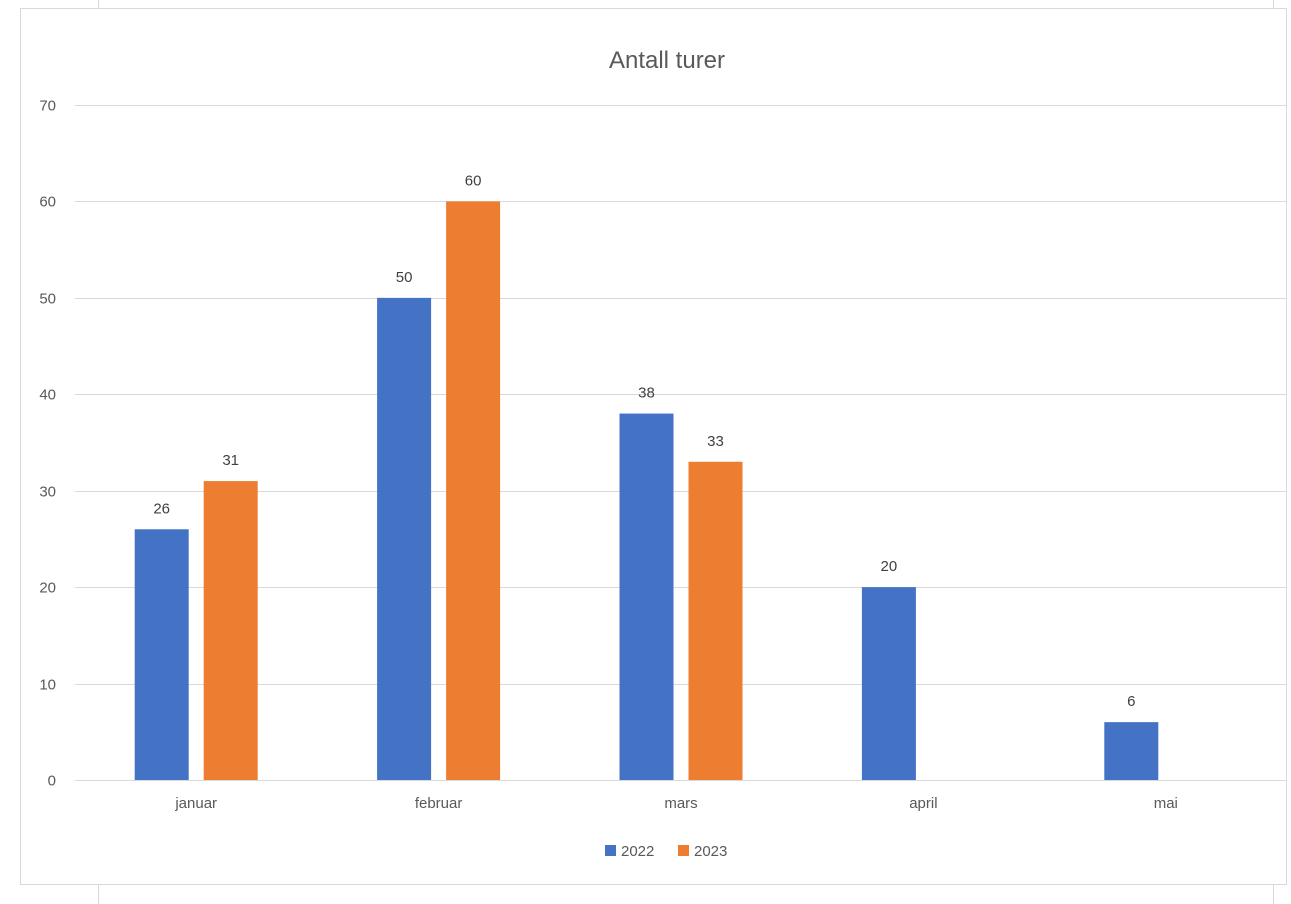 This screenshot has height=904, width=1291. I want to click on y-axis-ticks: 0 10 20 30 40 50 60 70, so click(47, 444).